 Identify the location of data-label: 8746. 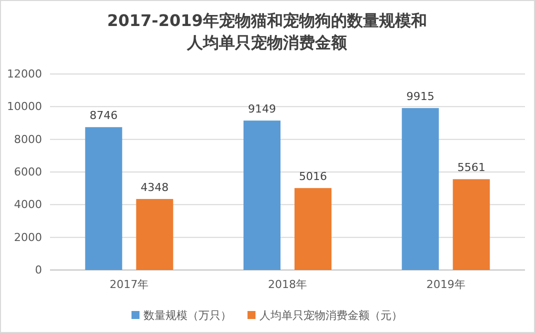
(104, 115).